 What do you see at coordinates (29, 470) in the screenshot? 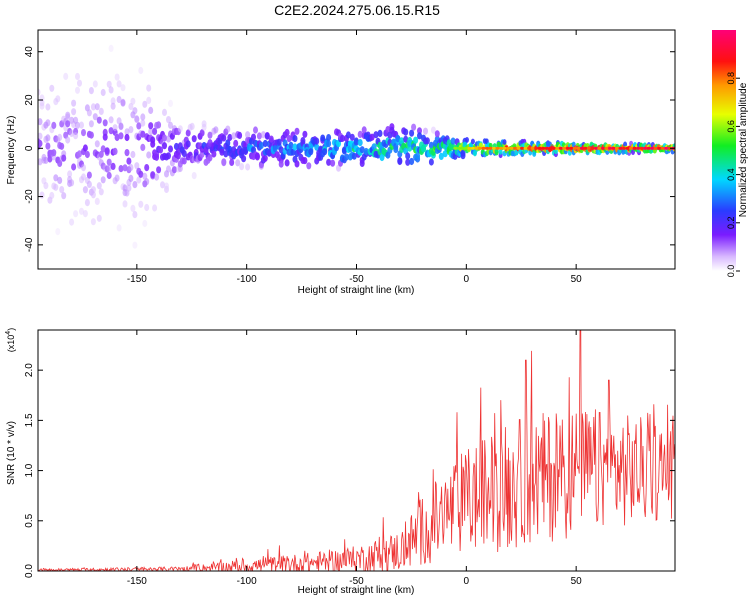
I see `bottom-y-tick-label: 1.0` at bounding box center [29, 470].